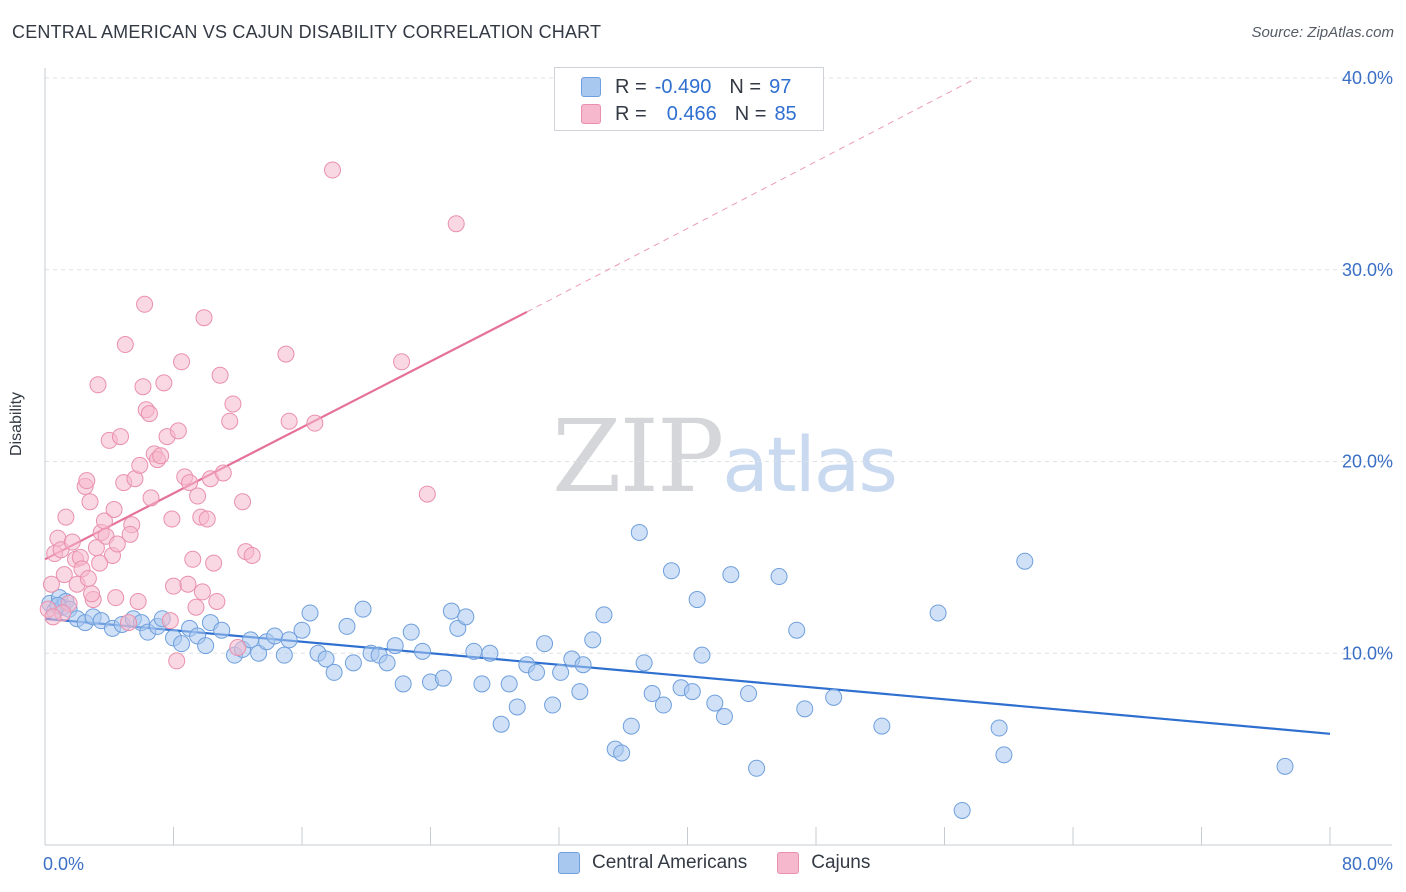 The height and width of the screenshot is (892, 1406). What do you see at coordinates (841, 862) in the screenshot?
I see `legend-label: Cajuns` at bounding box center [841, 862].